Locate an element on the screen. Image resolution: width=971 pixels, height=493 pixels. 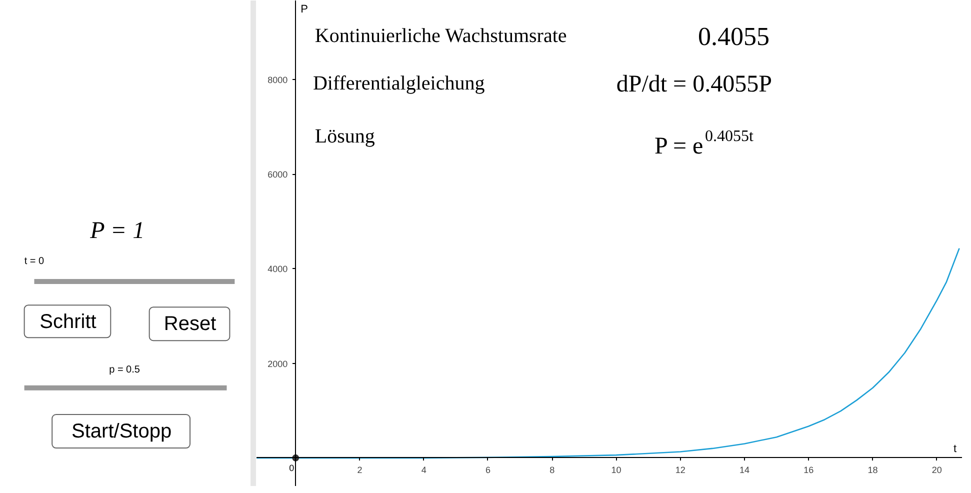
text: Start/Stopp is located at coordinates (122, 431).